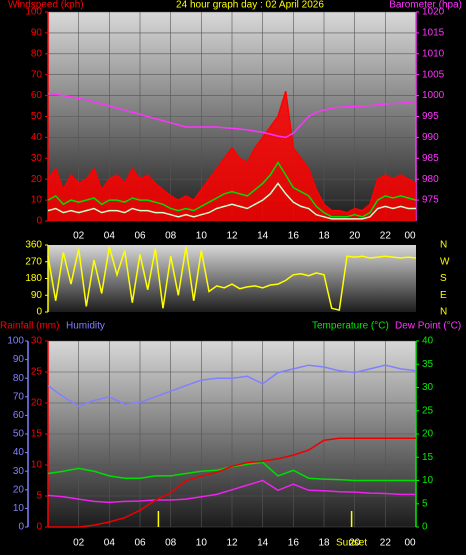  What do you see at coordinates (428, 364) in the screenshot?
I see `y2-tick-label: 35` at bounding box center [428, 364].